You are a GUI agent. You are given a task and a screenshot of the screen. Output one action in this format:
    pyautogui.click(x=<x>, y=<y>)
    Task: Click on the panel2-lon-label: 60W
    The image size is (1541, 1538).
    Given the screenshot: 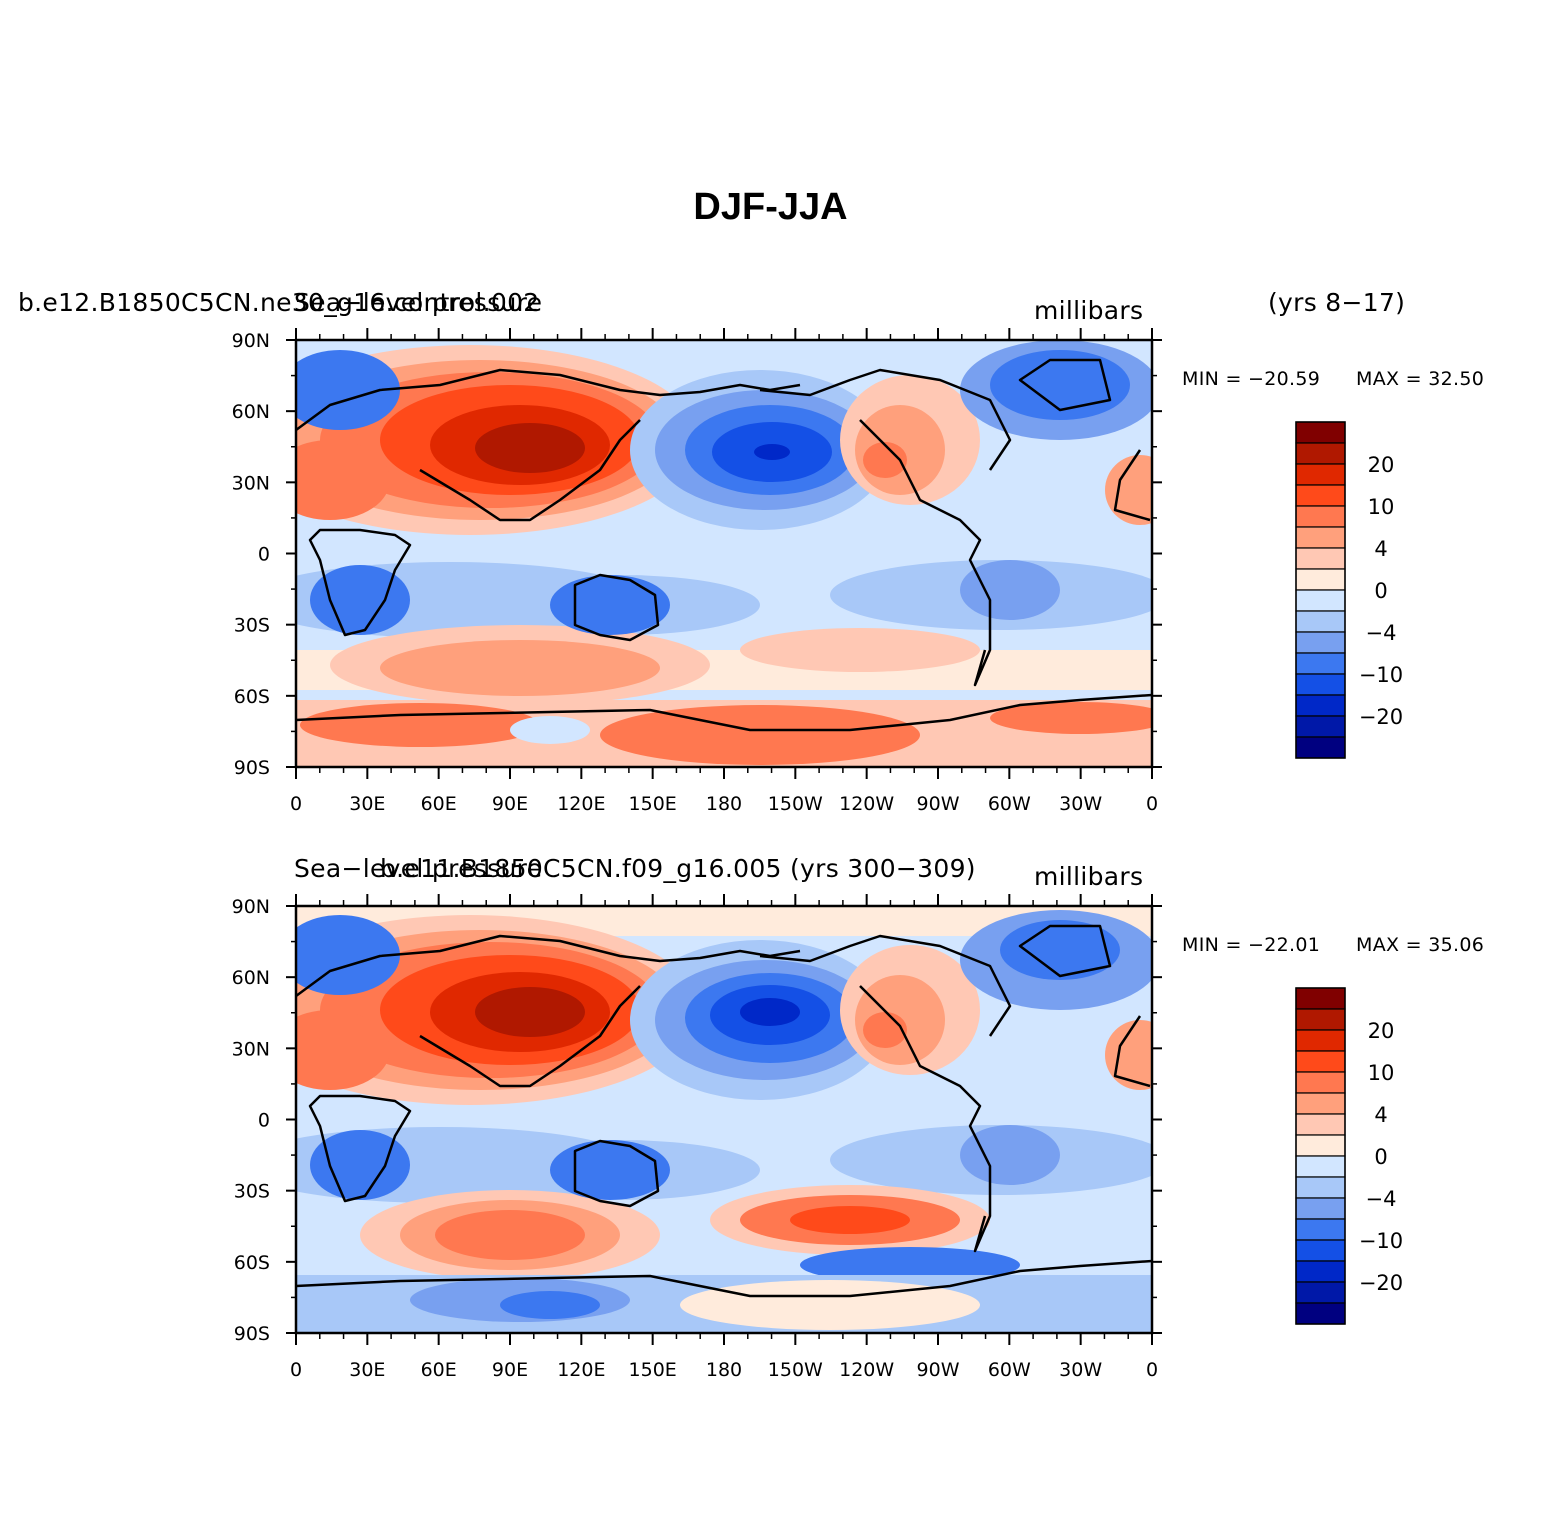 What is the action you would take?
    pyautogui.click(x=1009, y=1370)
    